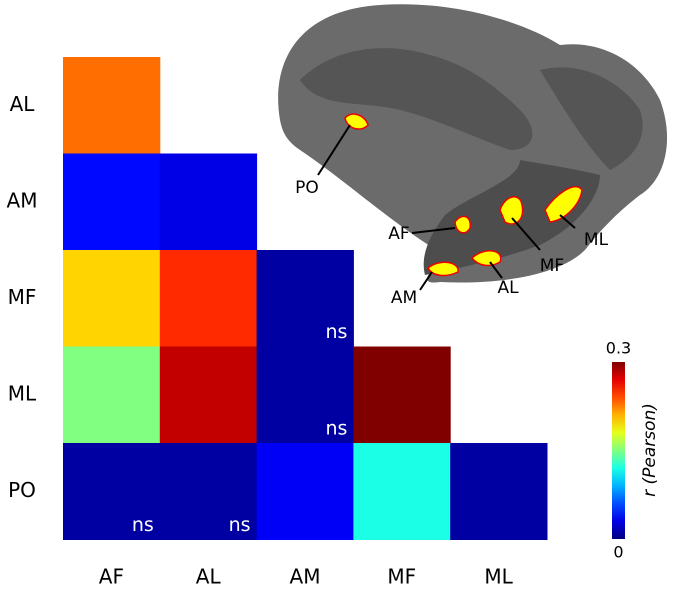 The width and height of the screenshot is (680, 591). Describe the element at coordinates (618, 450) in the screenshot. I see `colorbar` at that location.